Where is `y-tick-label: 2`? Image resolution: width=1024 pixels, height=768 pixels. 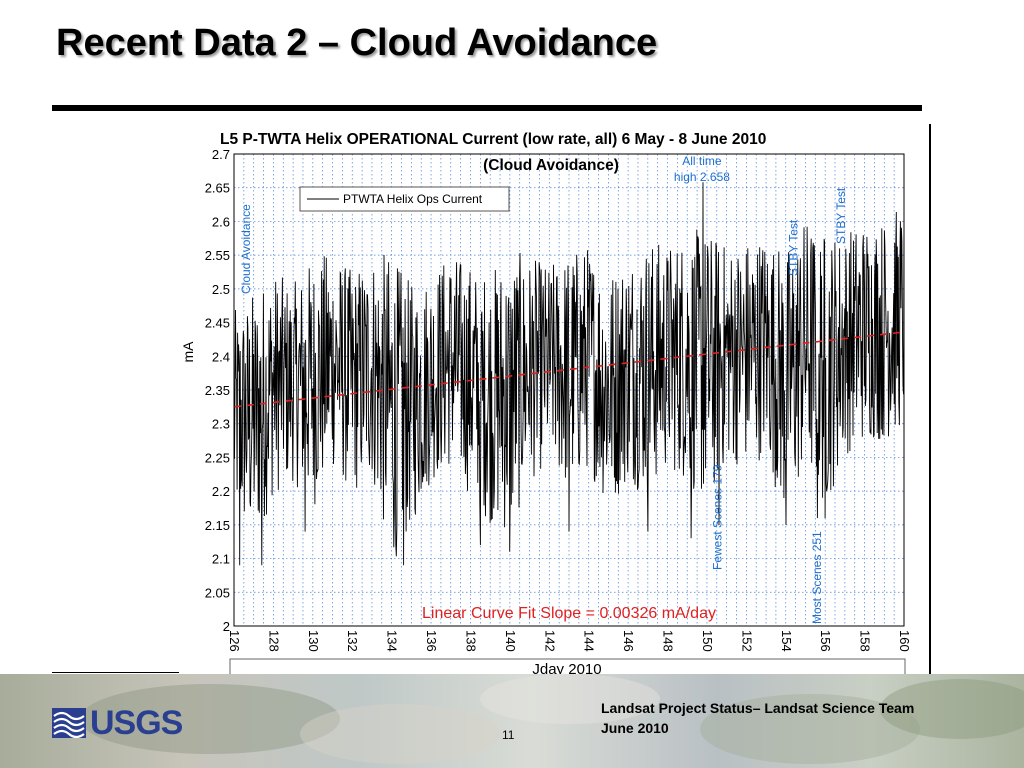 y-tick-label: 2 is located at coordinates (226, 626).